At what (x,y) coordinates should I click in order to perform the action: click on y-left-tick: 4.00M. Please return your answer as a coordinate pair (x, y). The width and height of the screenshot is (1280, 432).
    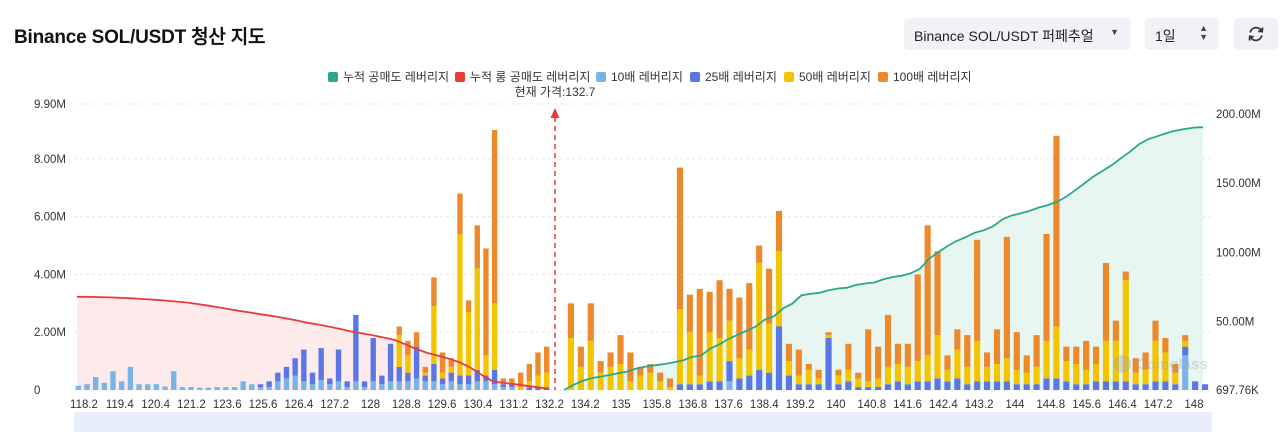
    Looking at the image, I should click on (50, 275).